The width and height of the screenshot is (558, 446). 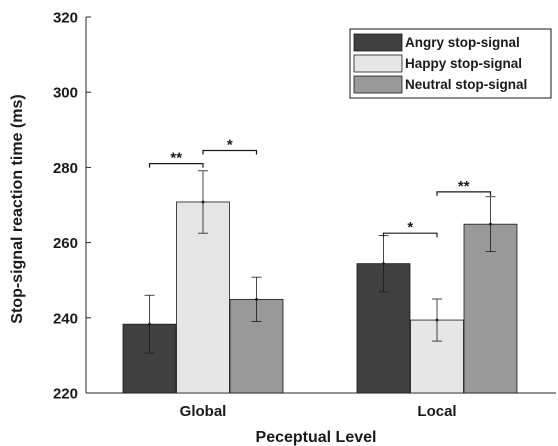 I want to click on significance-annotations: ******, so click(x=320, y=187).